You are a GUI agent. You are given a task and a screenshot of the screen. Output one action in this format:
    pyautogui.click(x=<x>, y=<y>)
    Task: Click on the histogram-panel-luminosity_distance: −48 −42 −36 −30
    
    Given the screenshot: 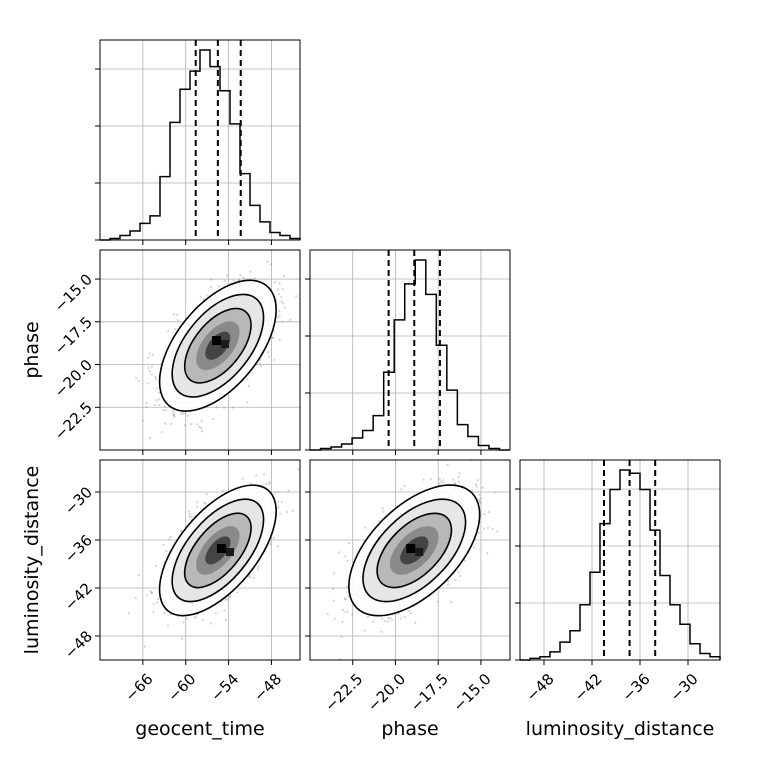 What is the action you would take?
    pyautogui.click(x=618, y=582)
    